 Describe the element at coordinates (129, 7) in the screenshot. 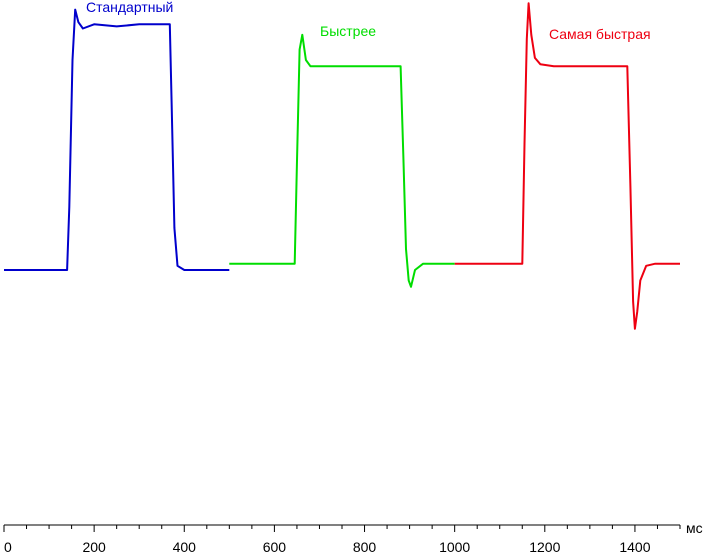

I see `series-label-standard: Стандартный` at that location.